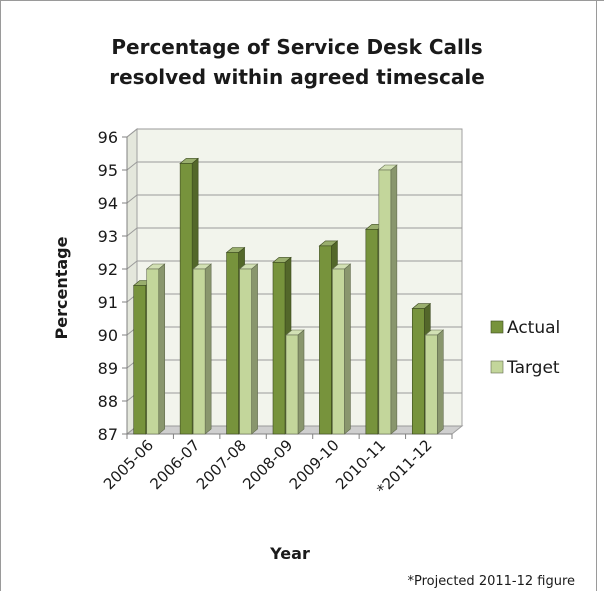 The width and height of the screenshot is (604, 591). Describe the element at coordinates (108, 302) in the screenshot. I see `y-tick-label: 91` at that location.